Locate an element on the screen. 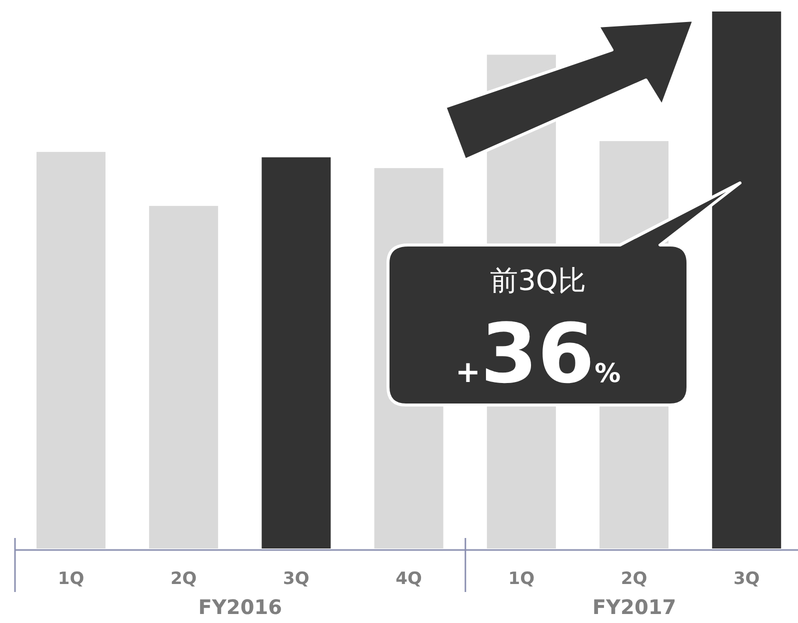 The width and height of the screenshot is (798, 623). text: FY2016 is located at coordinates (240, 607).